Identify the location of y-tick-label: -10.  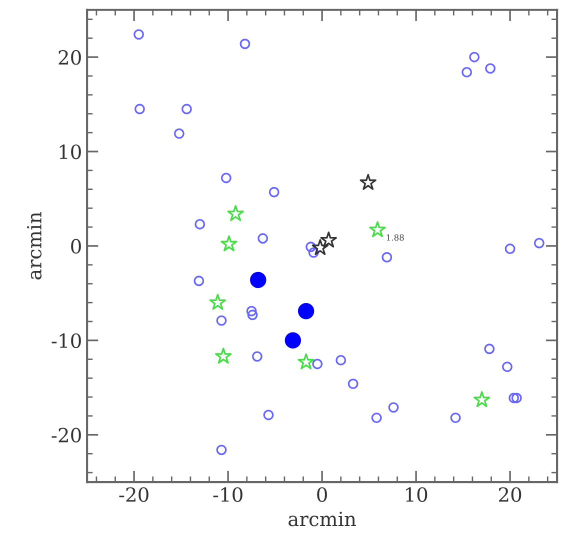
(66, 340).